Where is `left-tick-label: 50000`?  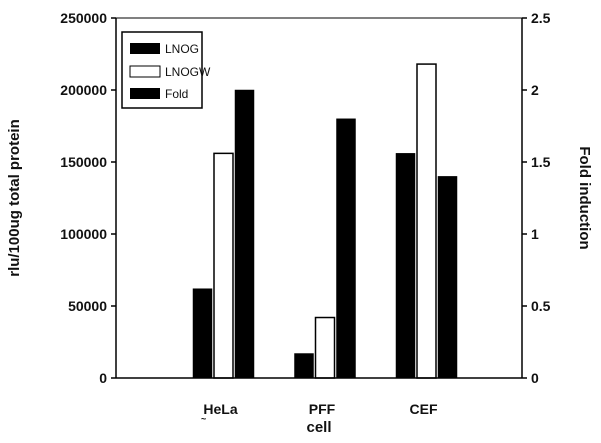
left-tick-label: 50000 is located at coordinates (87, 306).